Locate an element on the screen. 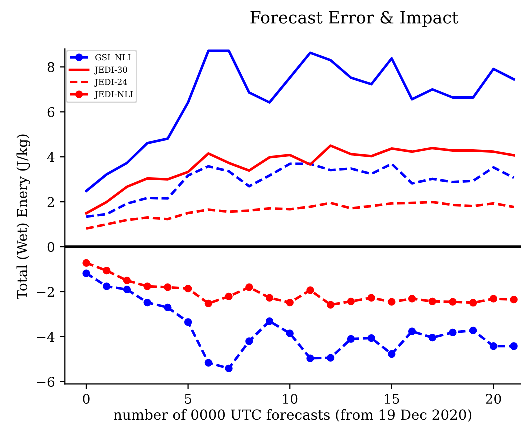  legend-label: JEDI-NLI is located at coordinates (113, 95).